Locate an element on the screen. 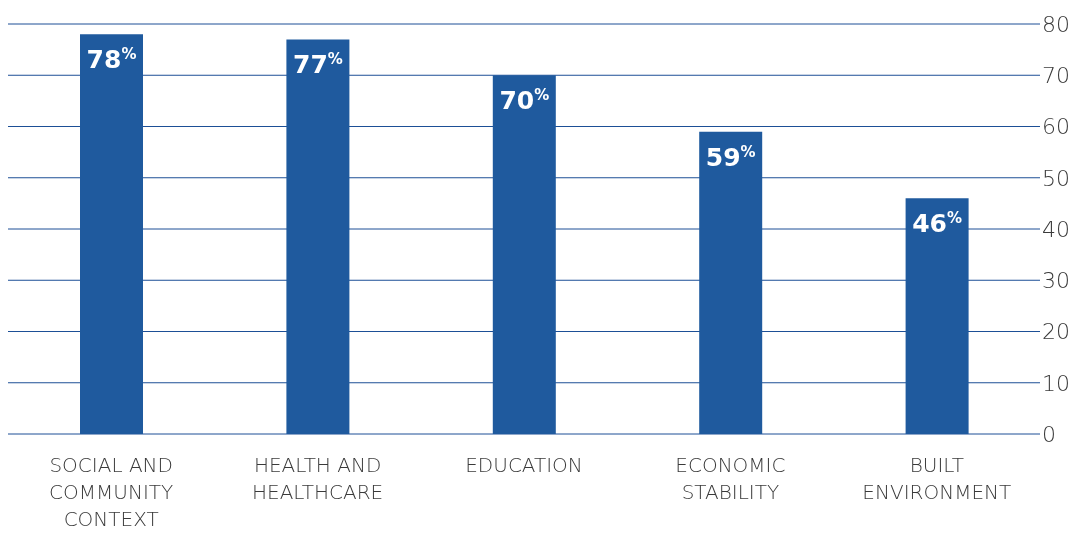 Image resolution: width=1092 pixels, height=542 pixels. y-tick-label: 60 is located at coordinates (1056, 127).